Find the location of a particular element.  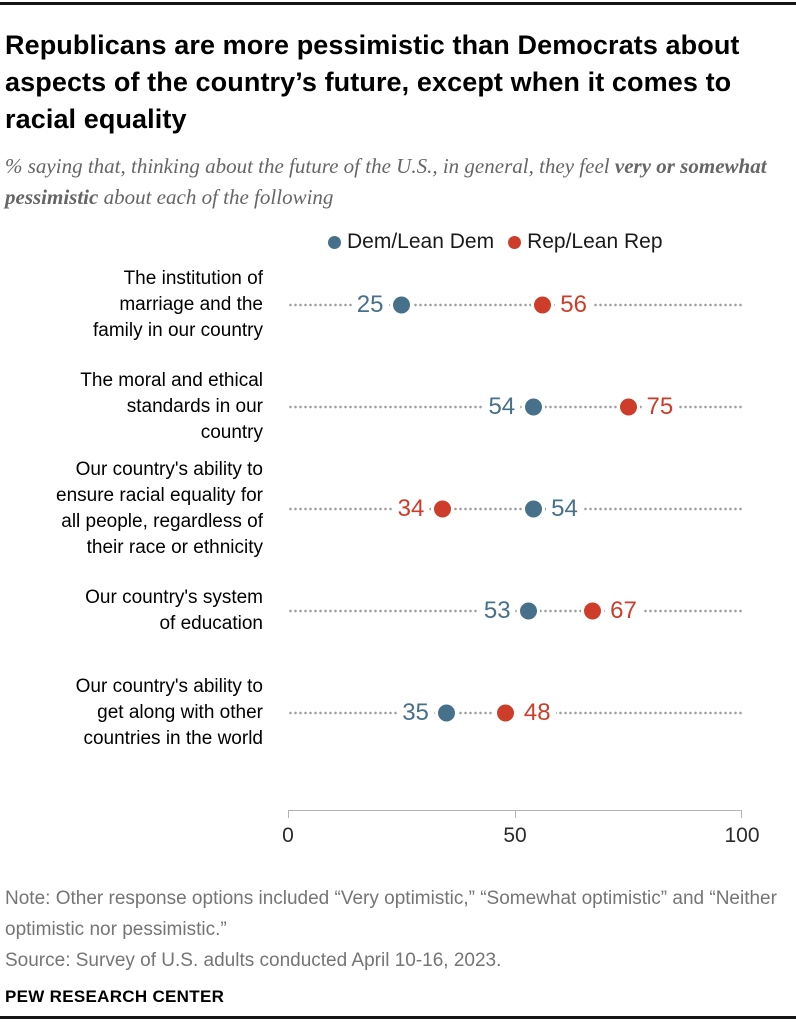

rep-value-label: 56 is located at coordinates (573, 305).